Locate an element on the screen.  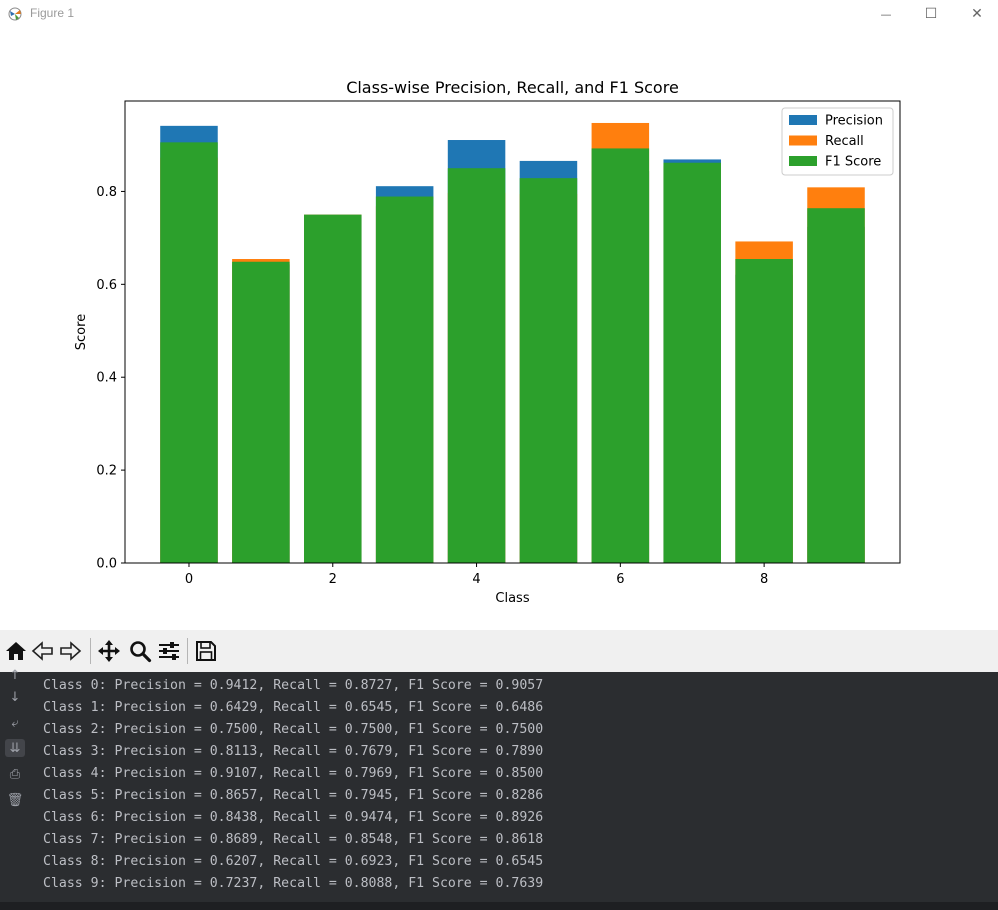
y-tick-label: 0.2 is located at coordinates (106, 471).